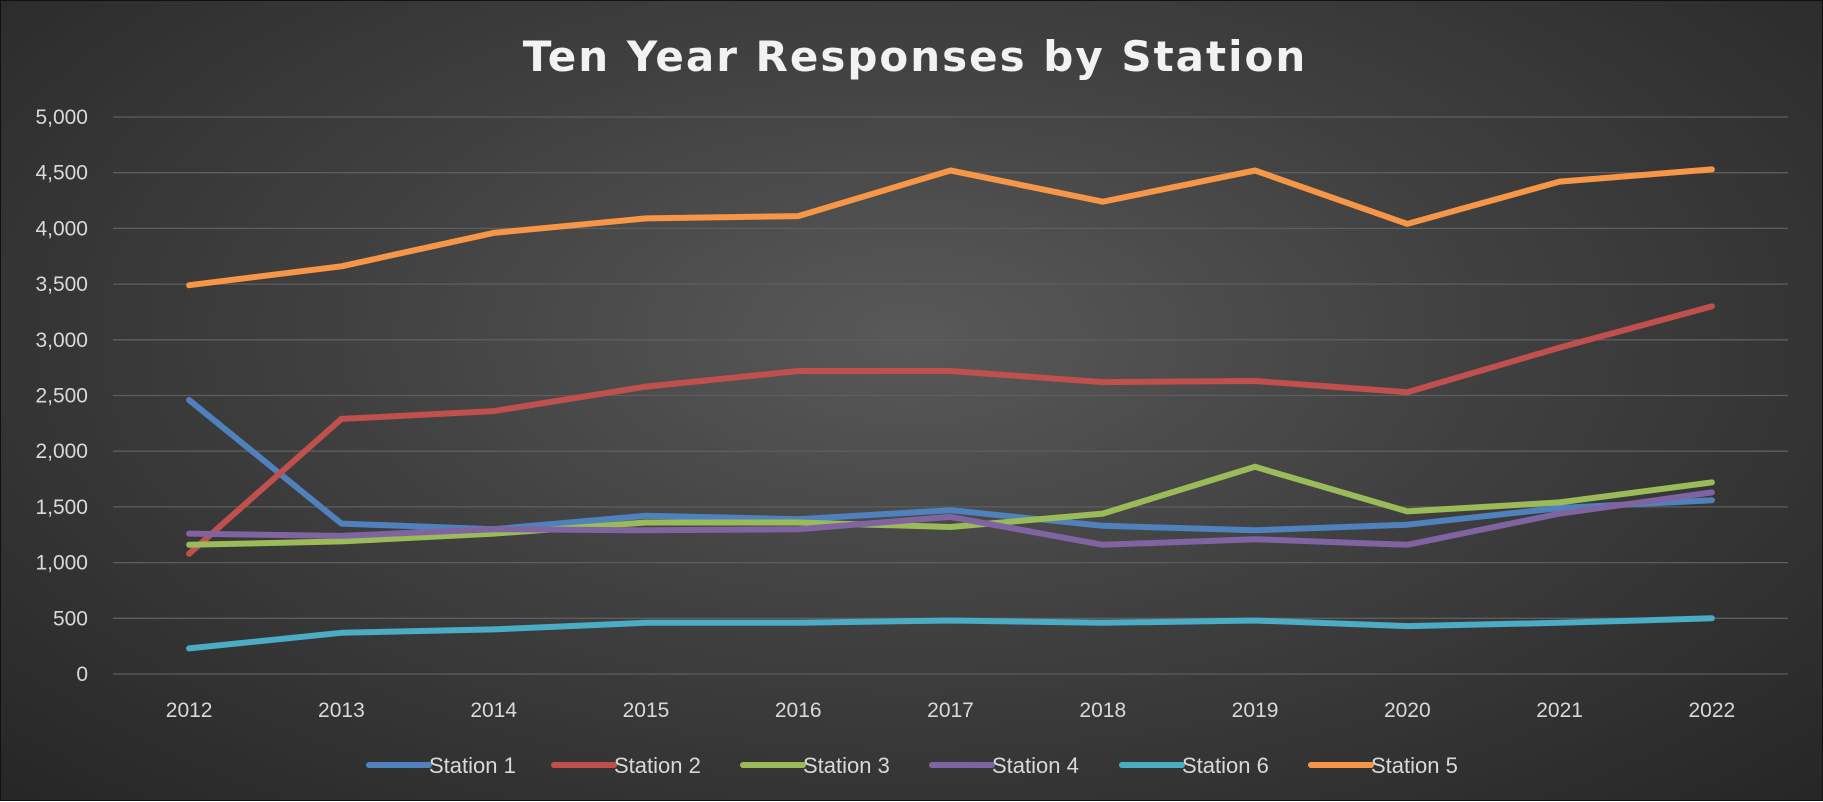 Image resolution: width=1823 pixels, height=802 pixels. What do you see at coordinates (61, 340) in the screenshot?
I see `y-tick-label: 3,000` at bounding box center [61, 340].